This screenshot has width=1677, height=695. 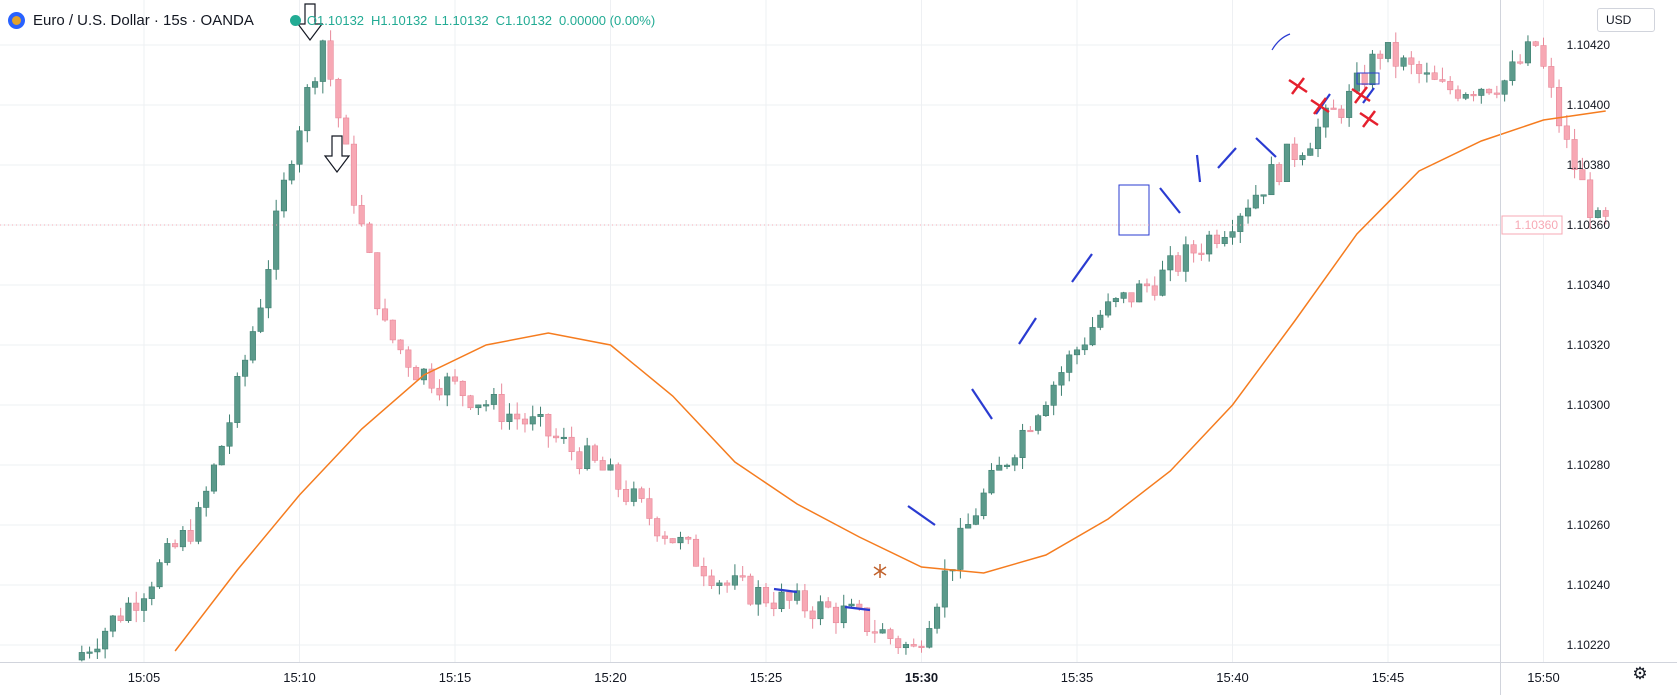 I want to click on x-tick-label: 15:15, so click(x=455, y=677).